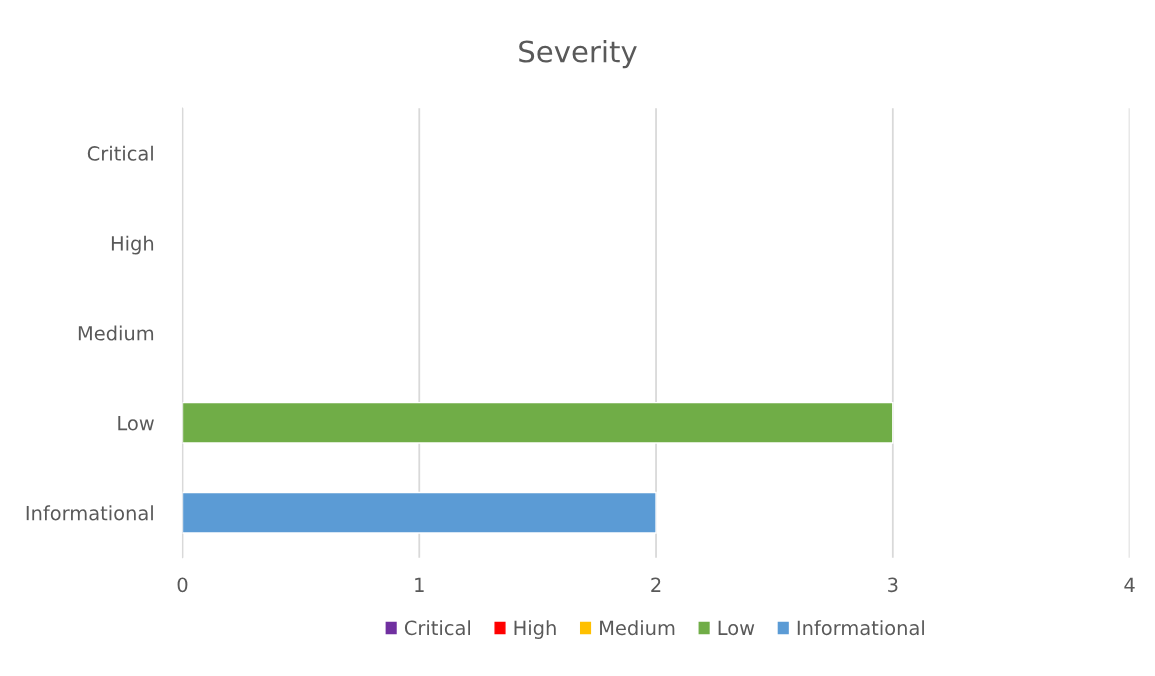 The image size is (1155, 676). I want to click on legend-label: Critical, so click(437, 628).